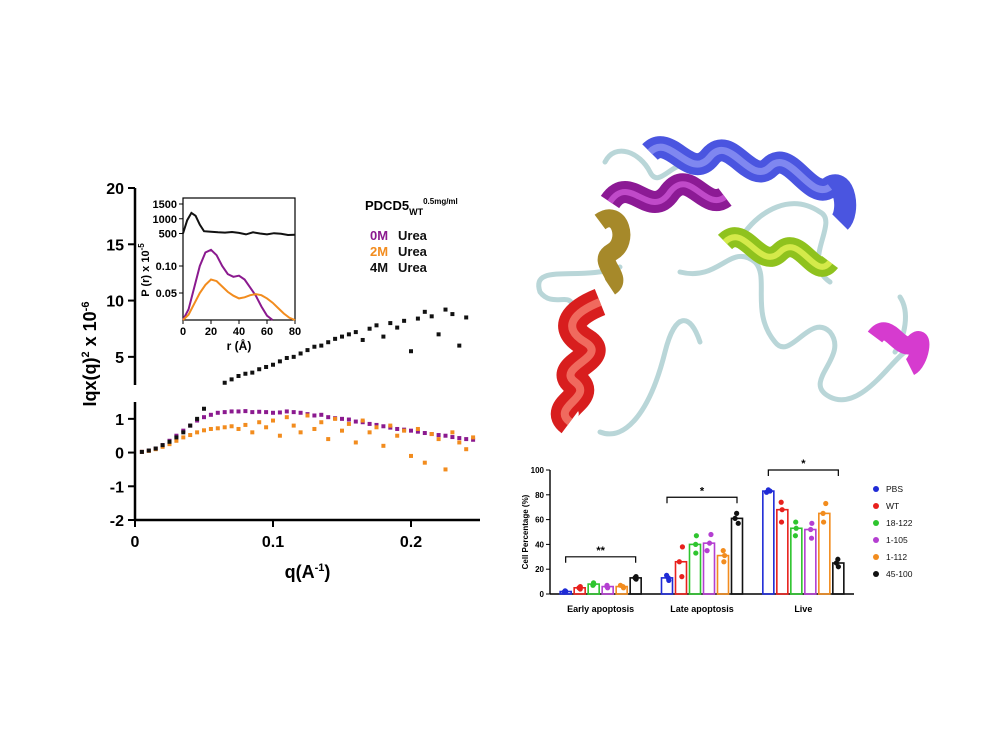 This screenshot has height=750, width=1000. Describe the element at coordinates (144, 270) in the screenshot. I see `inset-y-axis-label: P (r) x 10-5` at that location.